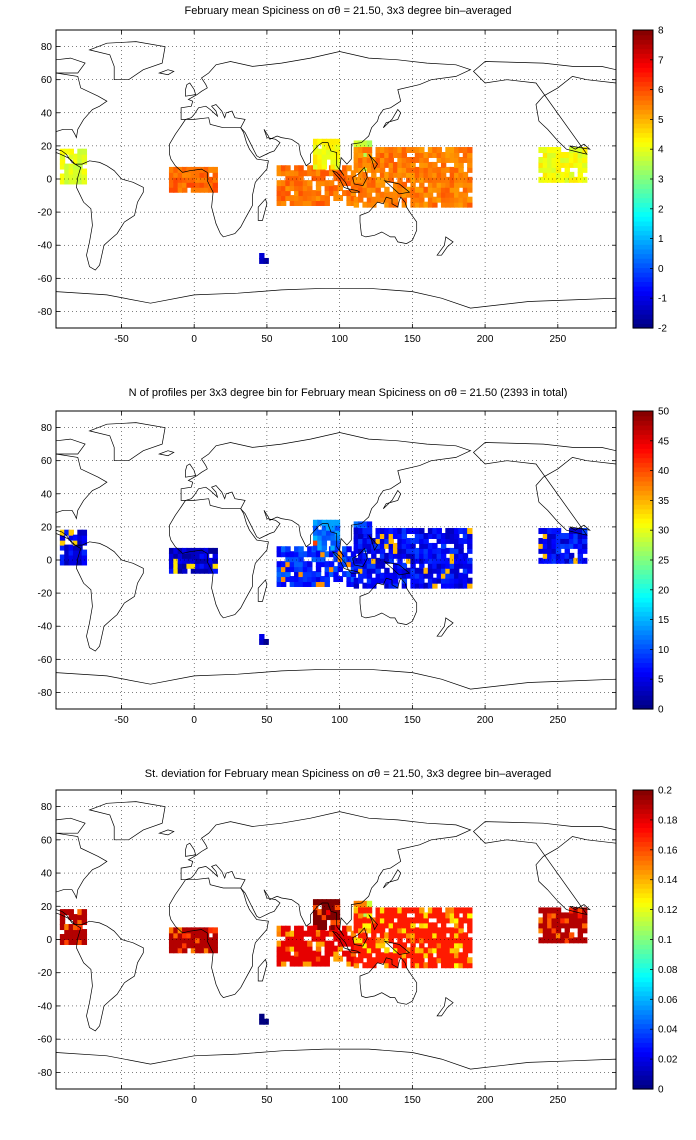 This screenshot has width=696, height=1140. Describe the element at coordinates (662, 299) in the screenshot. I see `colorbar-tick-label: -1` at that location.